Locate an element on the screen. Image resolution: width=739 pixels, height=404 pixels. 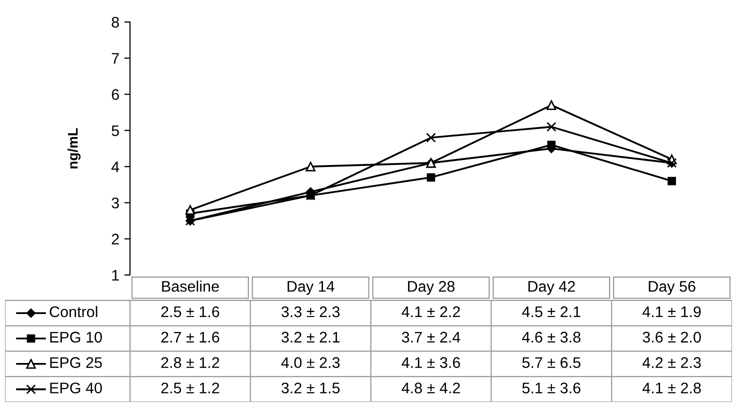
y-tick-label: 7 is located at coordinates (115, 58).